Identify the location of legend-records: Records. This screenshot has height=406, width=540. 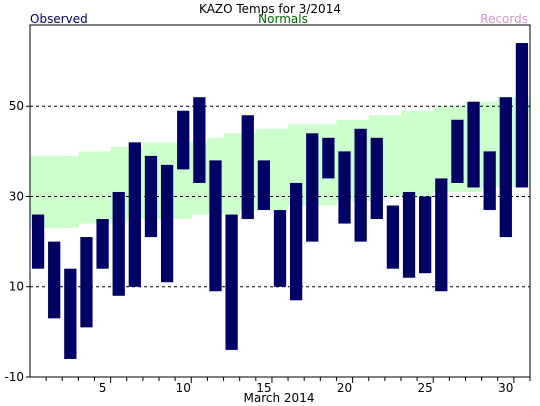
(504, 19).